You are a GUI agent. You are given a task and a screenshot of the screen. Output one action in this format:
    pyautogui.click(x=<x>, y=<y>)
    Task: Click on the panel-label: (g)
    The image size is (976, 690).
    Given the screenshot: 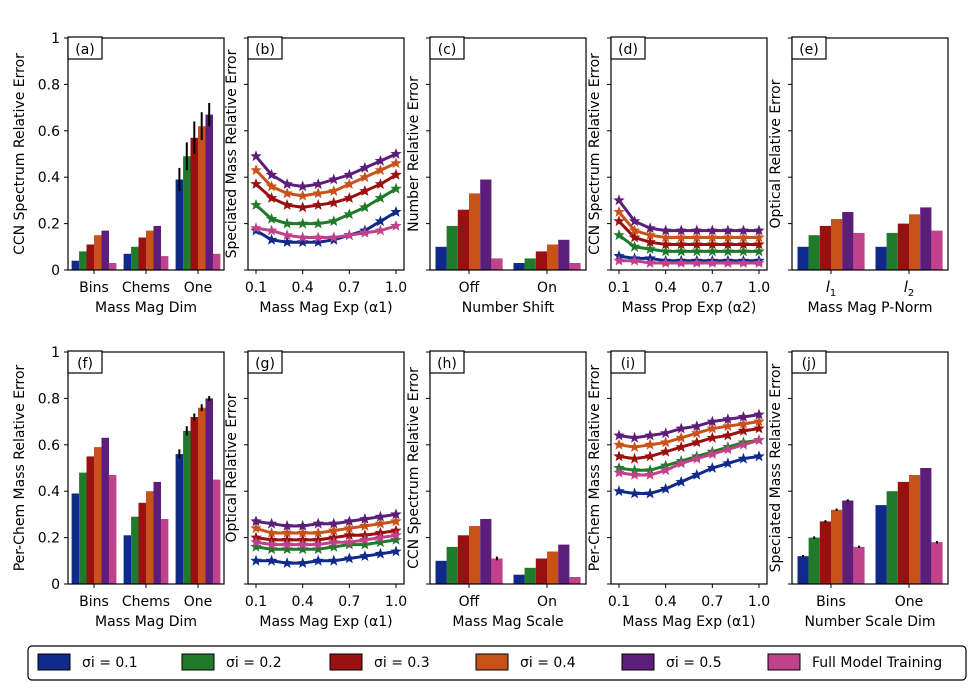 What is the action you would take?
    pyautogui.click(x=265, y=362)
    